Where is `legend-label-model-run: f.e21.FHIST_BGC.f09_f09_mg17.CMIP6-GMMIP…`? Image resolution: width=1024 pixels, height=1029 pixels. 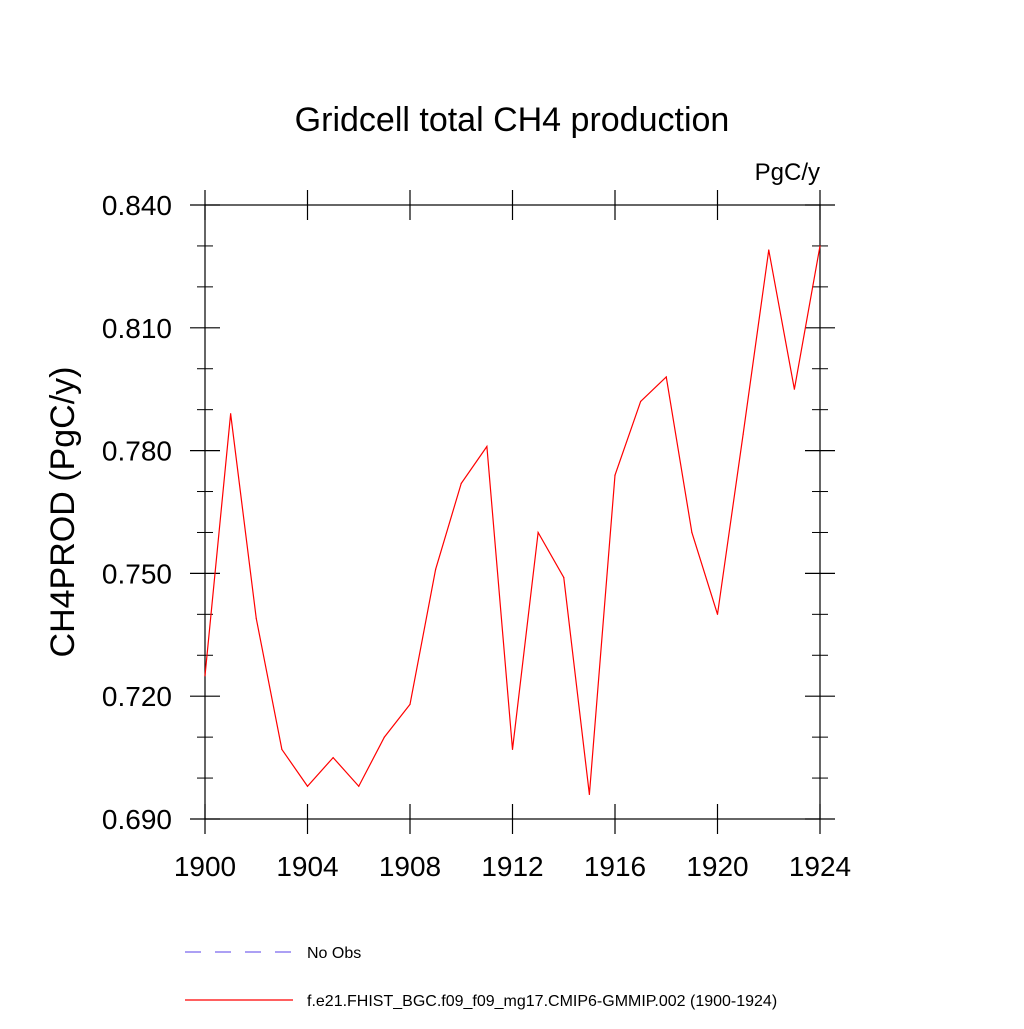 legend-label-model-run: f.e21.FHIST_BGC.f09_f09_mg17.CMIP6-GMMIP… is located at coordinates (542, 1001).